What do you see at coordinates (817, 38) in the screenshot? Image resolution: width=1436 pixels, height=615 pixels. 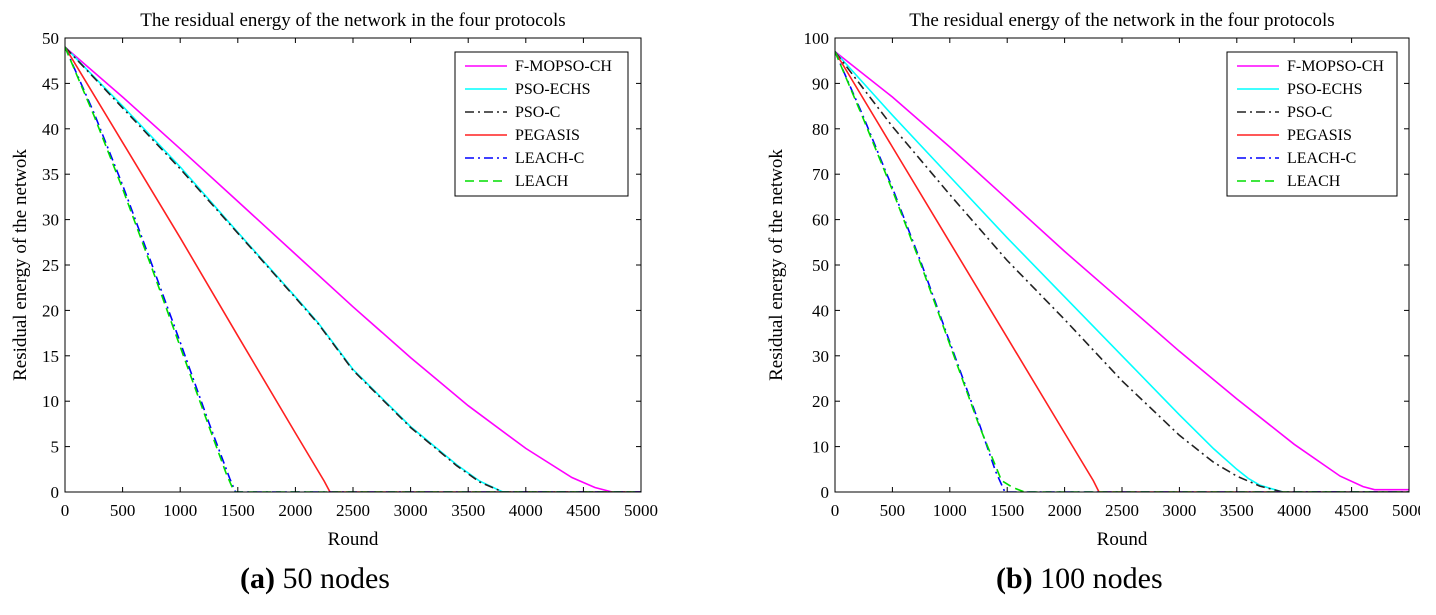 I see `y-tick-label: 100` at bounding box center [817, 38].